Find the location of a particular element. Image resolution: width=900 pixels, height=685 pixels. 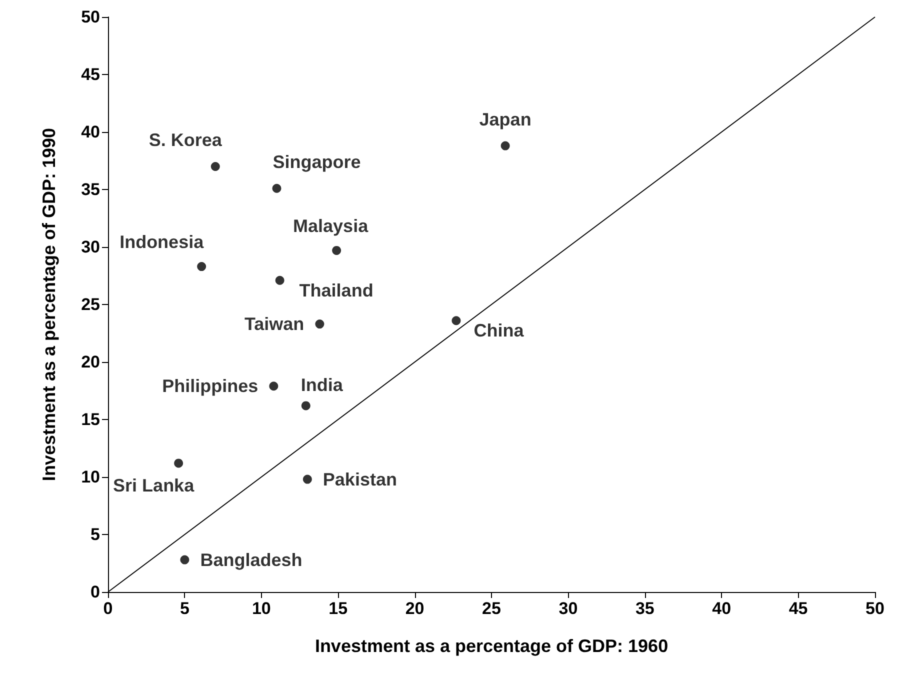

y-axis-title: Investment as a percentage of GDP: 1990 is located at coordinates (49, 305).